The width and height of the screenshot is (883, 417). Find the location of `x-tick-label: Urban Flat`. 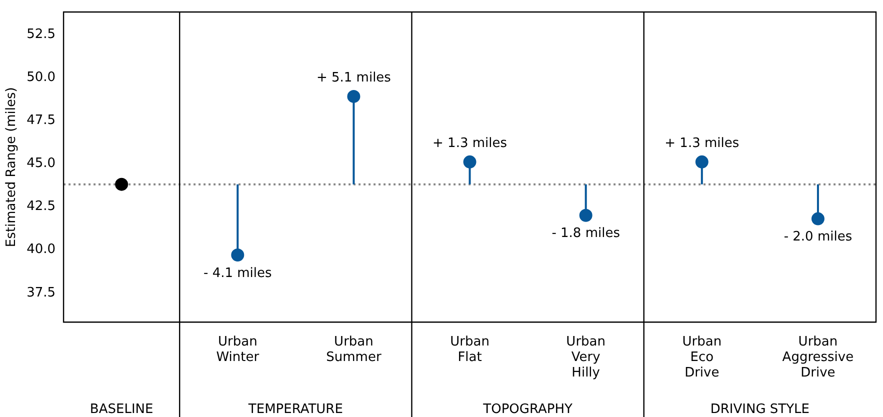

x-tick-label: Urban Flat is located at coordinates (470, 349).